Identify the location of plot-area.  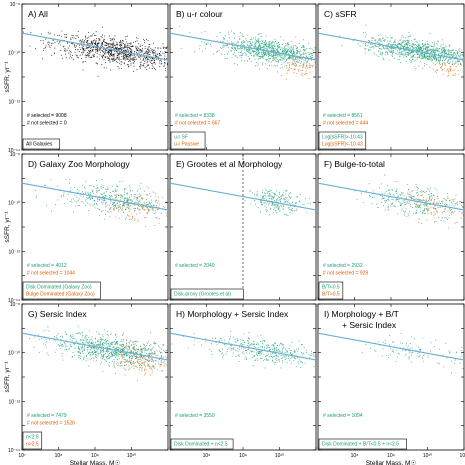
(95, 203).